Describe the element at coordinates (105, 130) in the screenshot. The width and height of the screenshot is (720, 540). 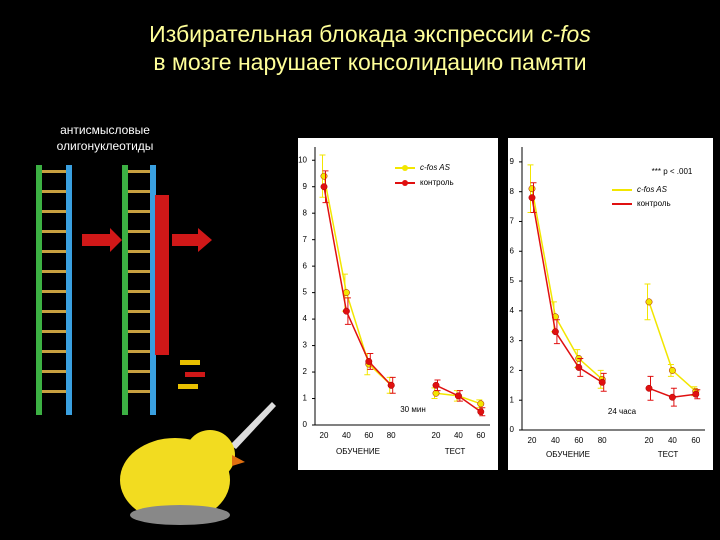
I see `diagram-label: антисмысловые` at that location.